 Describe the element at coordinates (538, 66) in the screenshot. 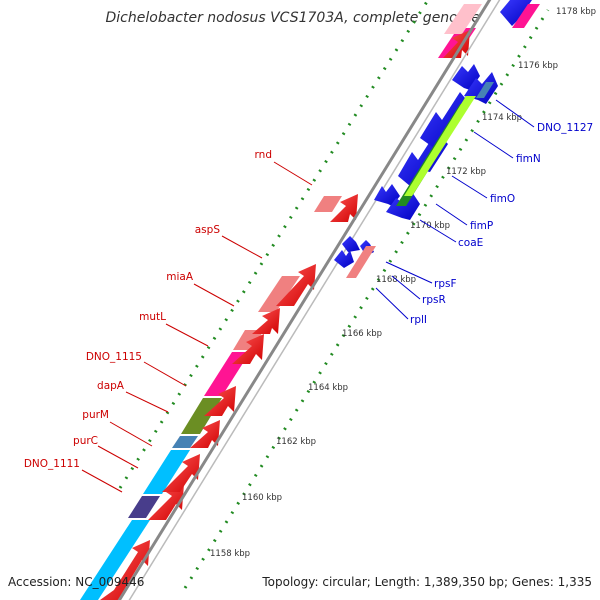

I see `scale-label: 1176 kbp` at that location.